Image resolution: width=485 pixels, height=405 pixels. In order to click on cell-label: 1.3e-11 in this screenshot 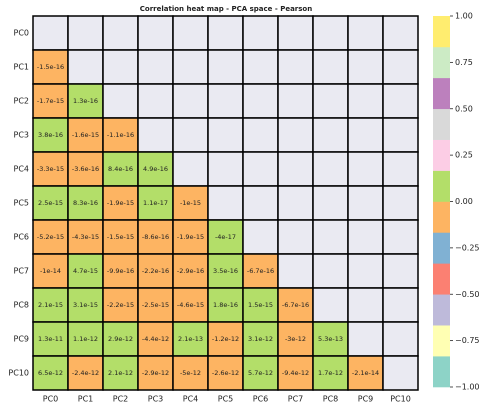, I will do `click(50, 339)`.